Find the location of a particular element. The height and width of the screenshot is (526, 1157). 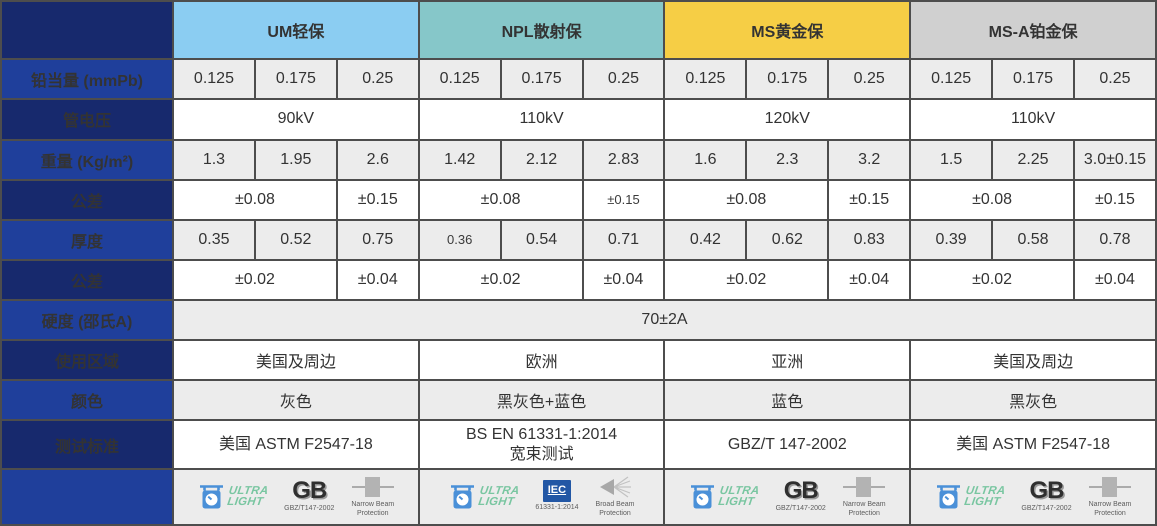

certifications-ms: ULTRA LIGHT GB GBZ/T147-2002 Narrow B is located at coordinates (787, 496).